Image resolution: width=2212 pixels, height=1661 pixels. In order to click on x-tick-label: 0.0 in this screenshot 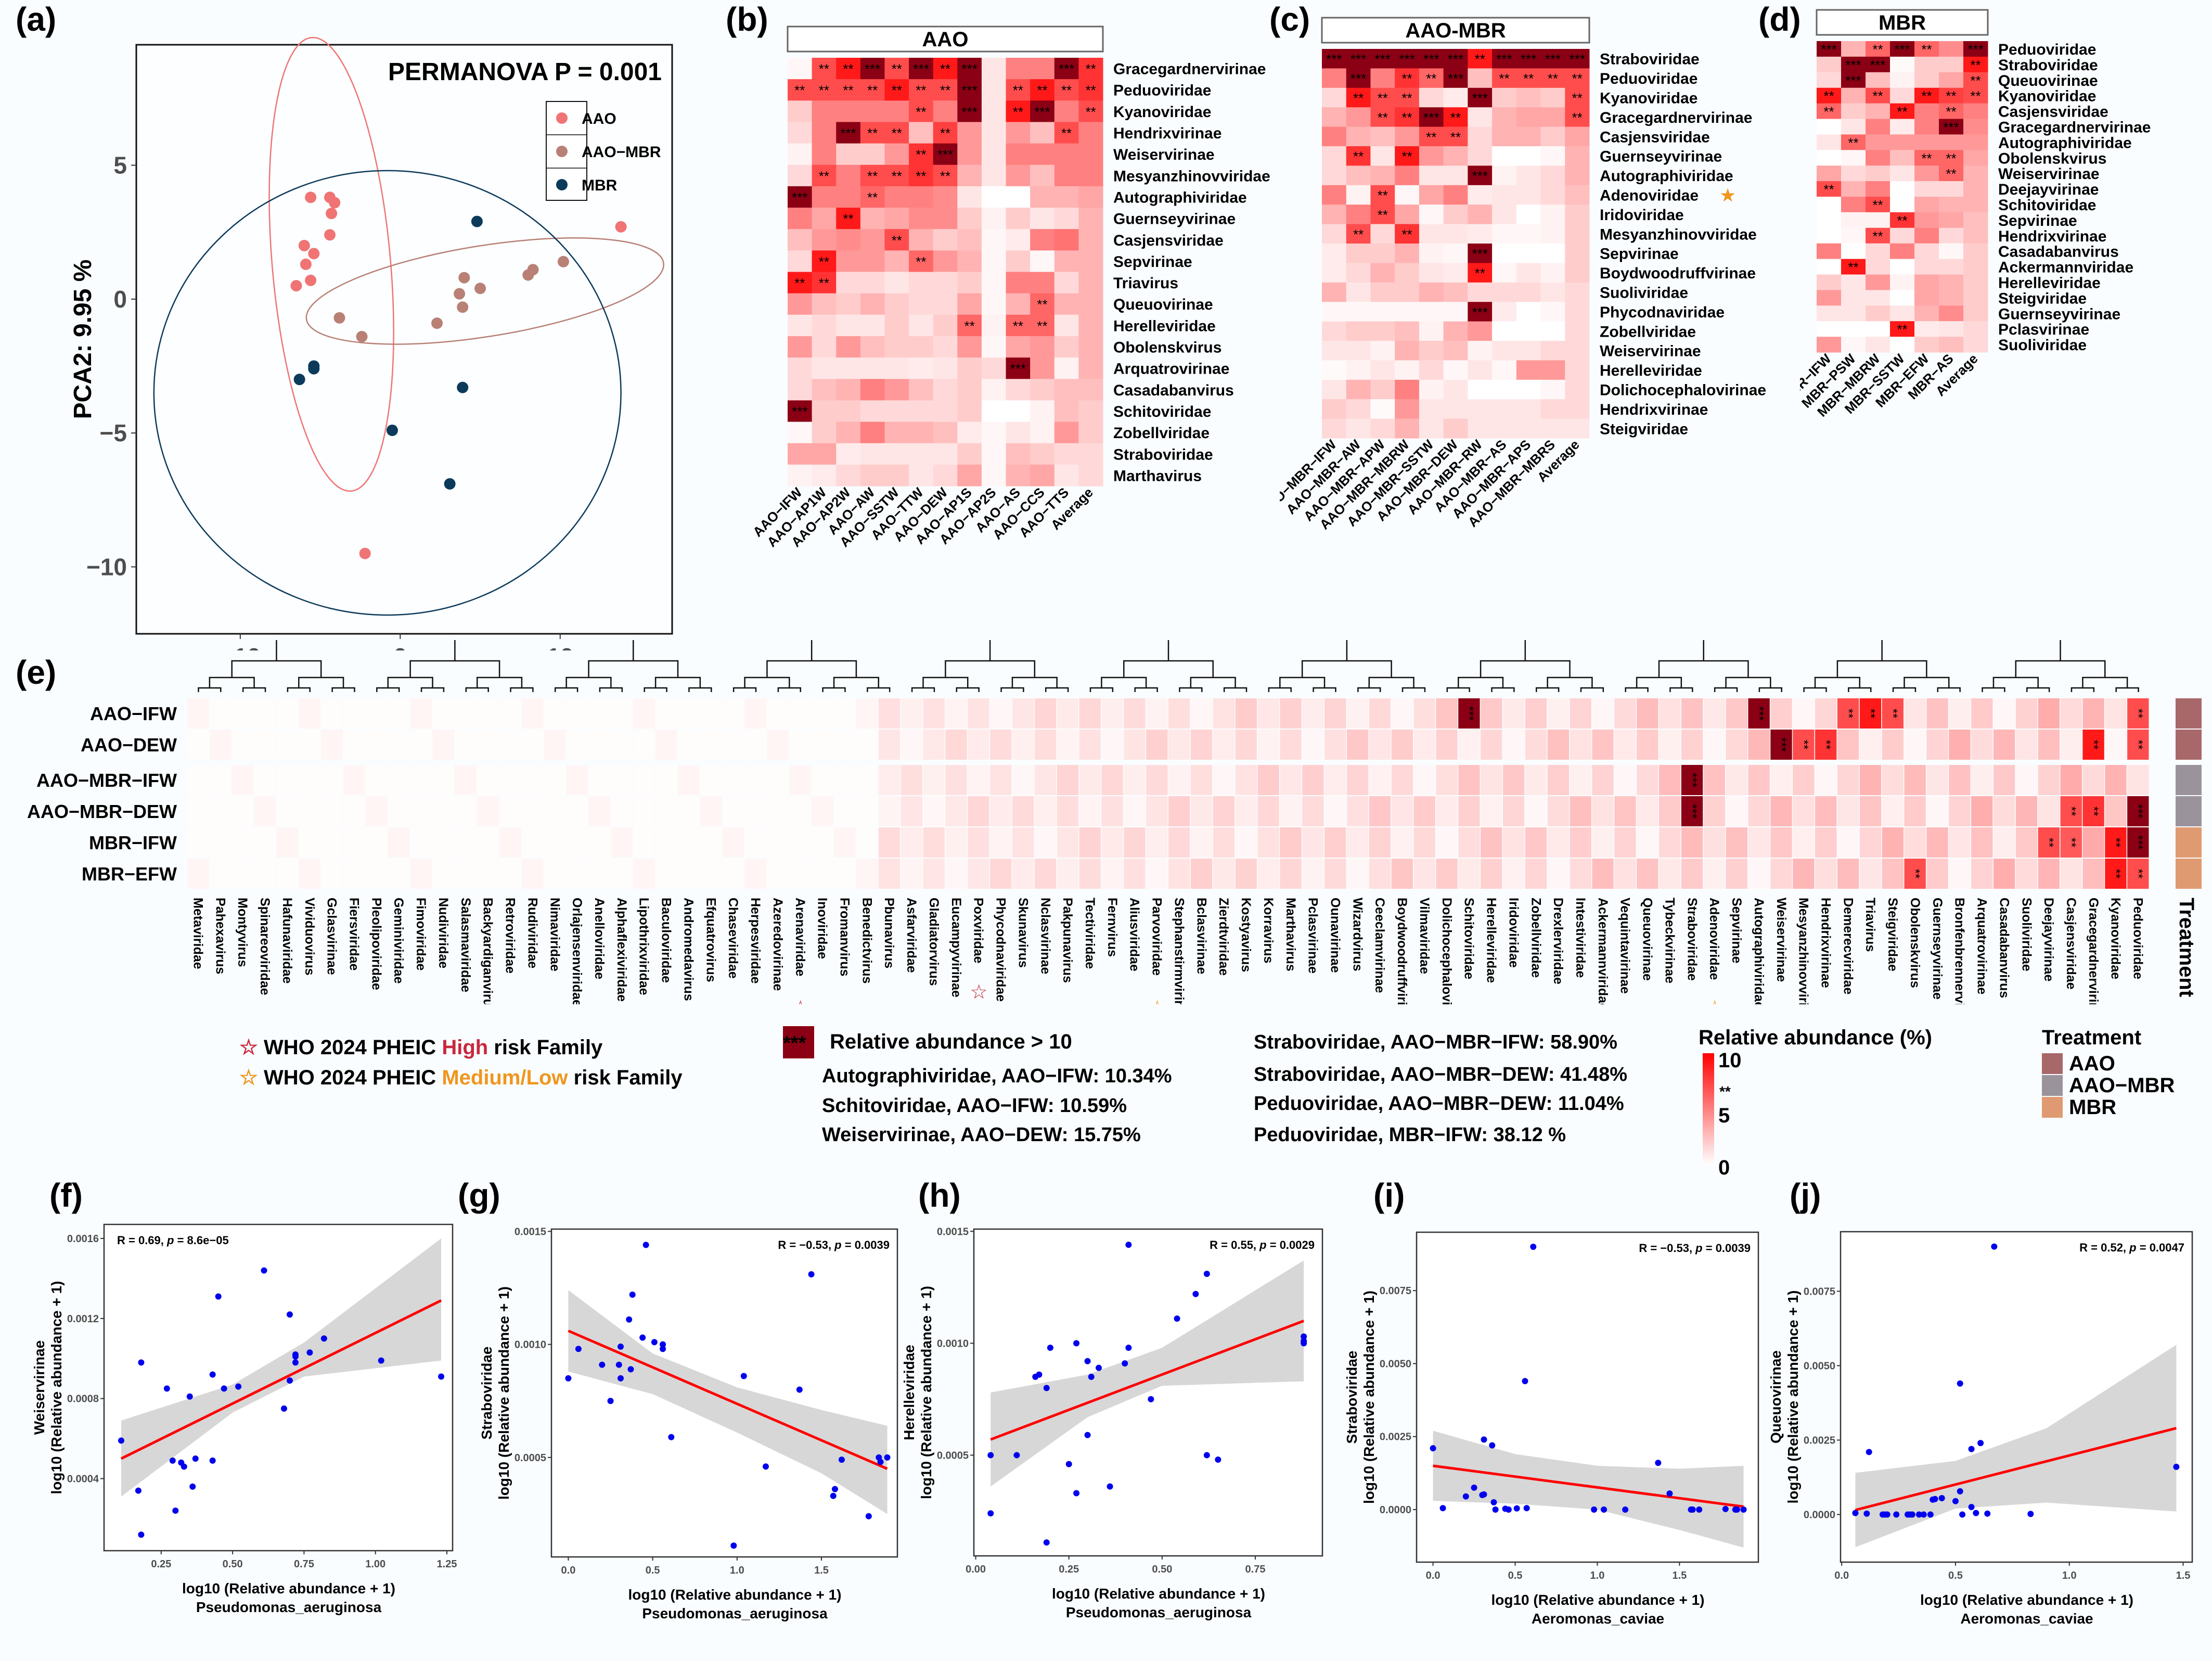, I will do `click(1433, 1575)`.